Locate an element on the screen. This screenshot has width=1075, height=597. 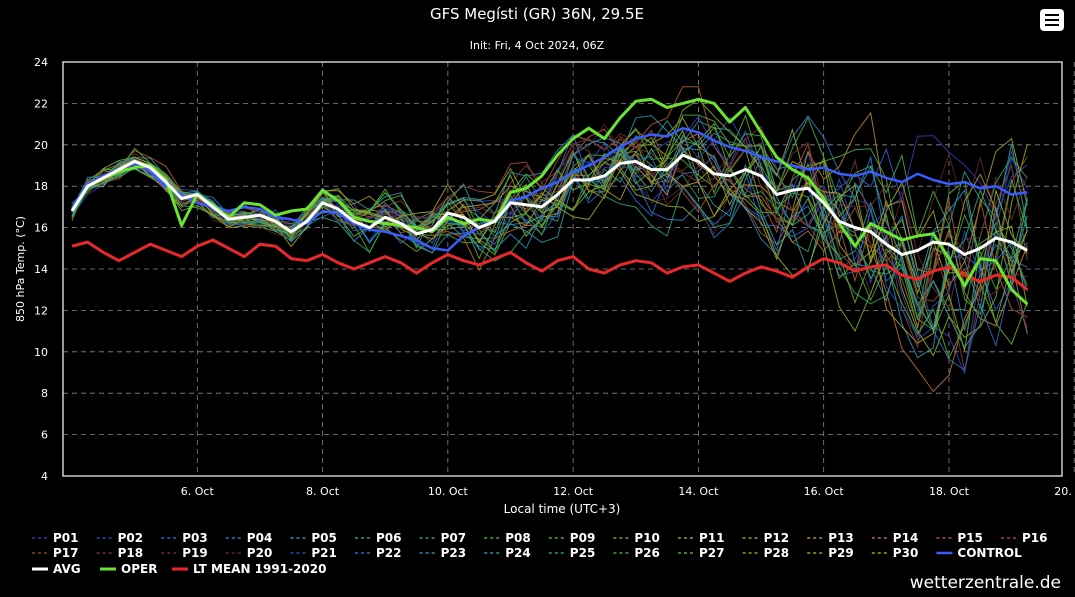
legend-item-oper: OPER is located at coordinates (128, 569).